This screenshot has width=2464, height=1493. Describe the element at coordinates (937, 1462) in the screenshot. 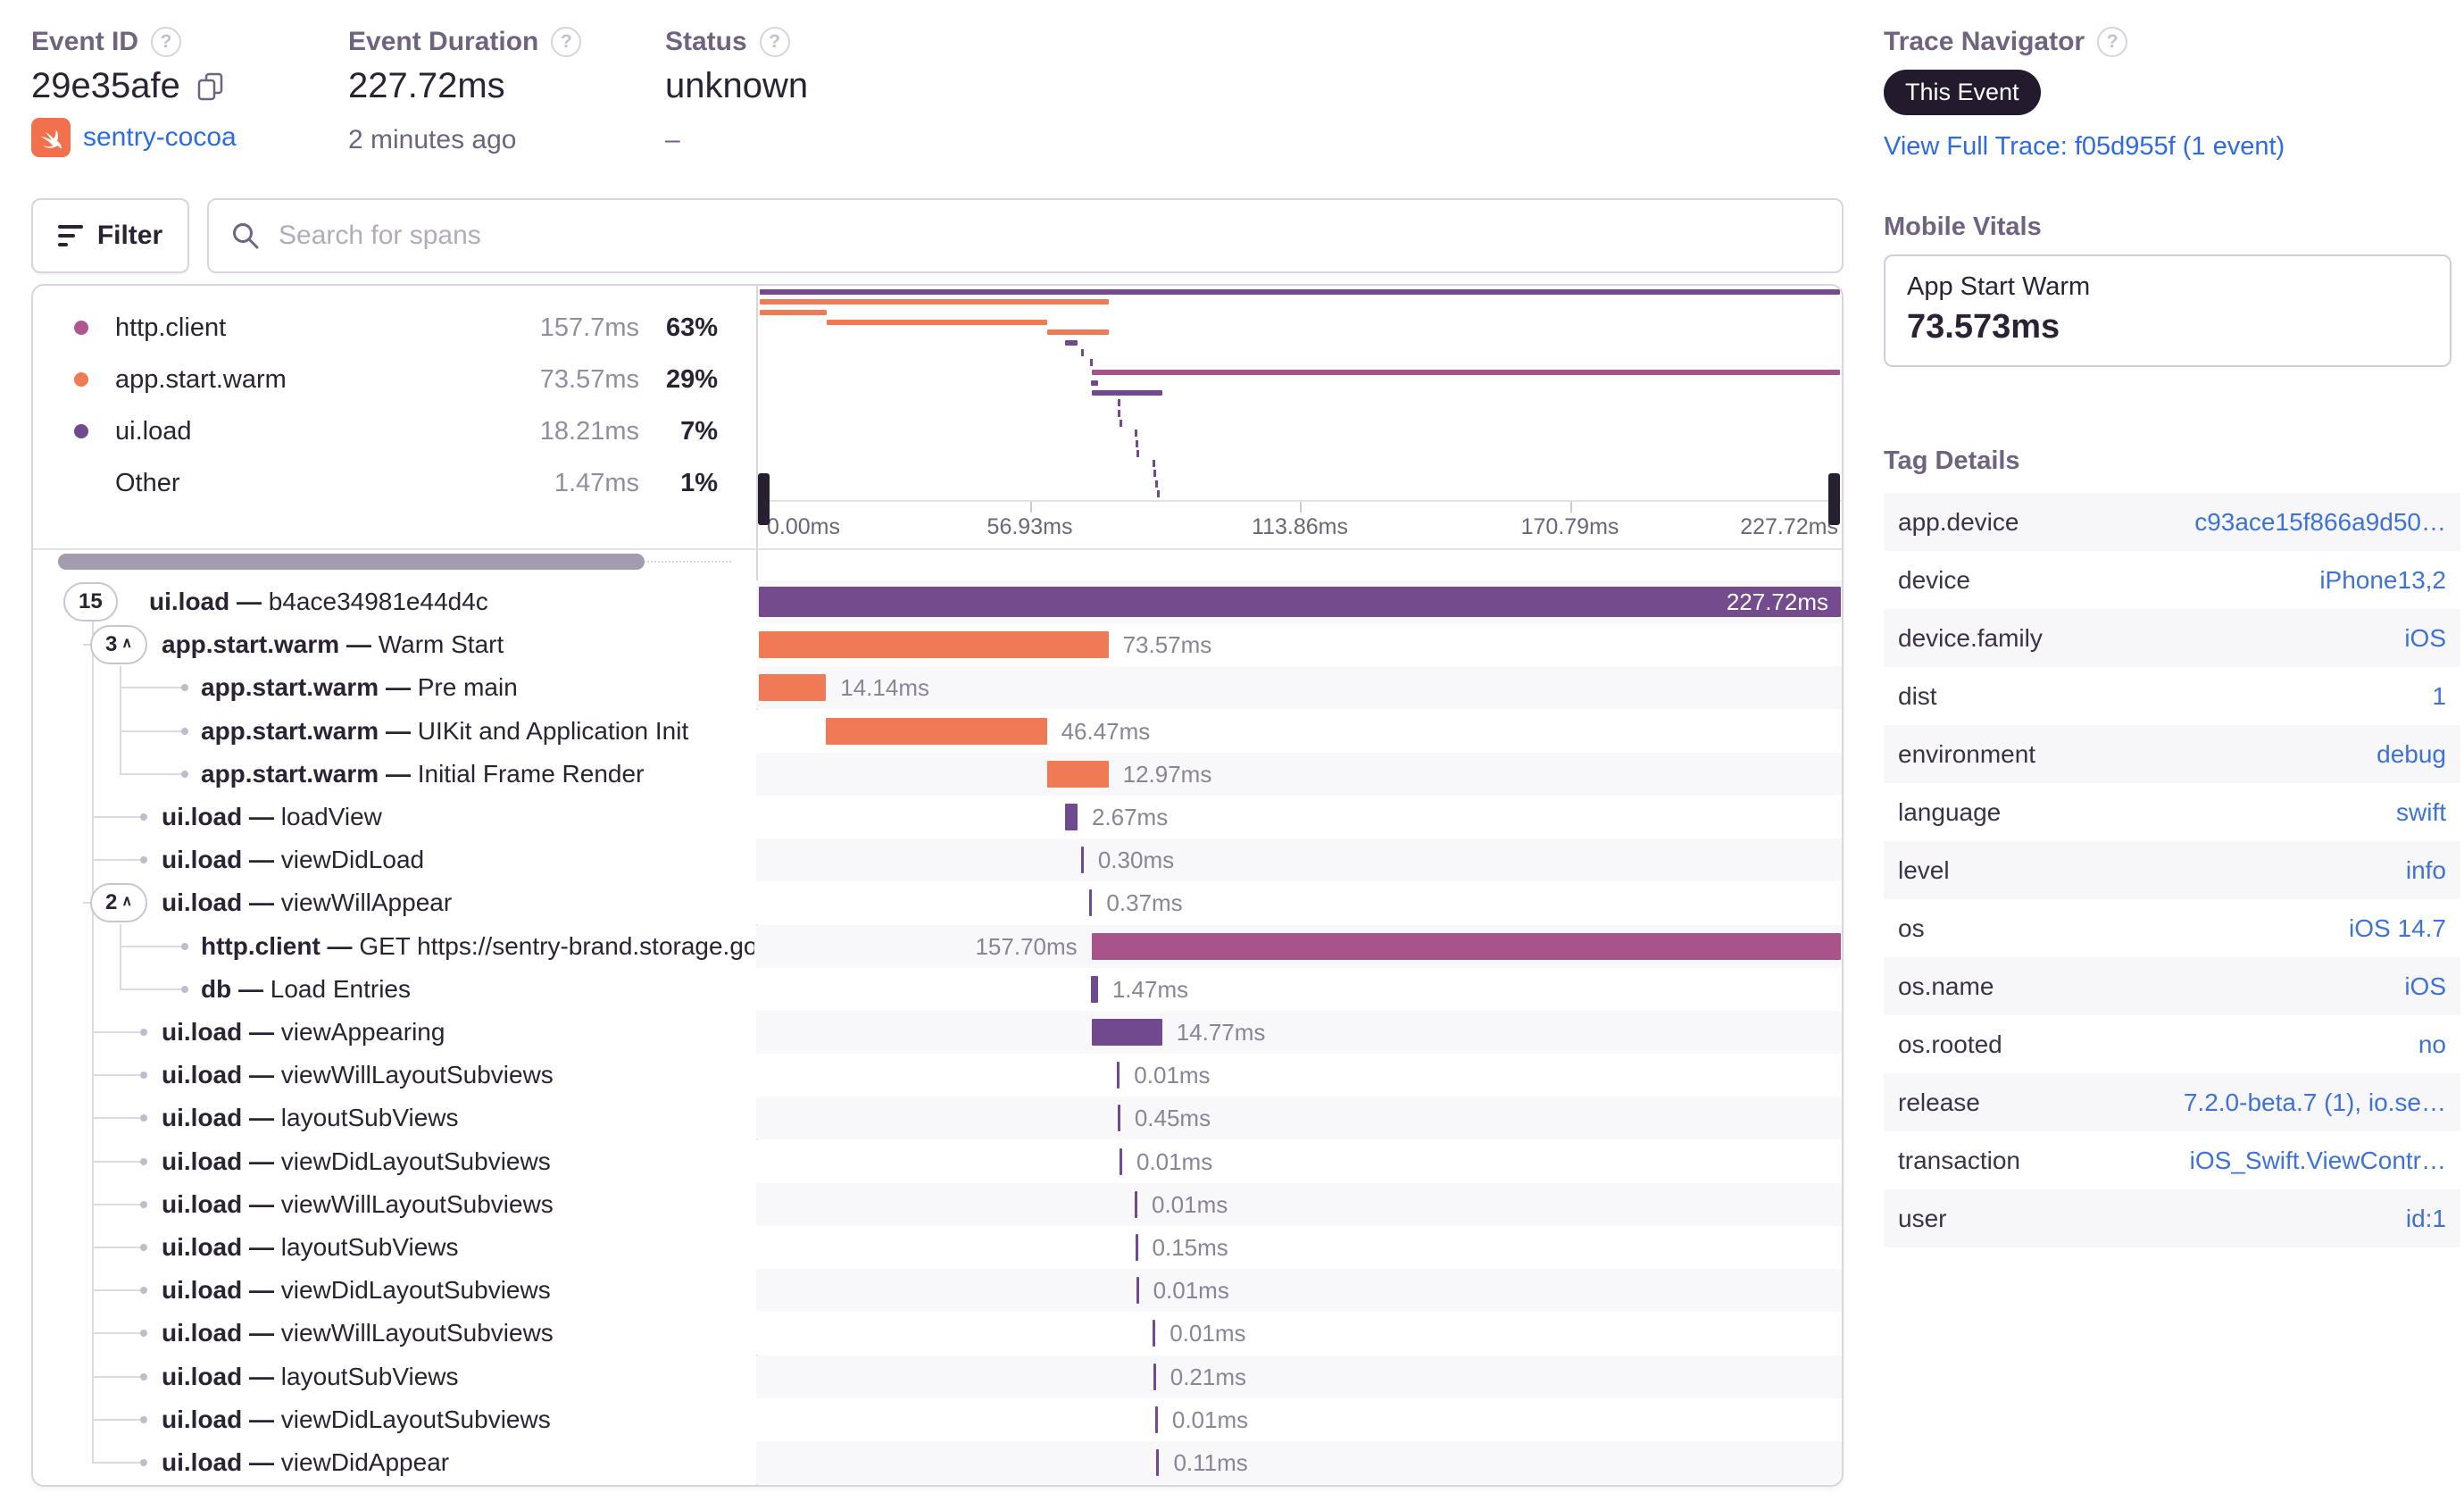

I see `span-row: 0.11ms ui.load — viewDidAppear` at that location.